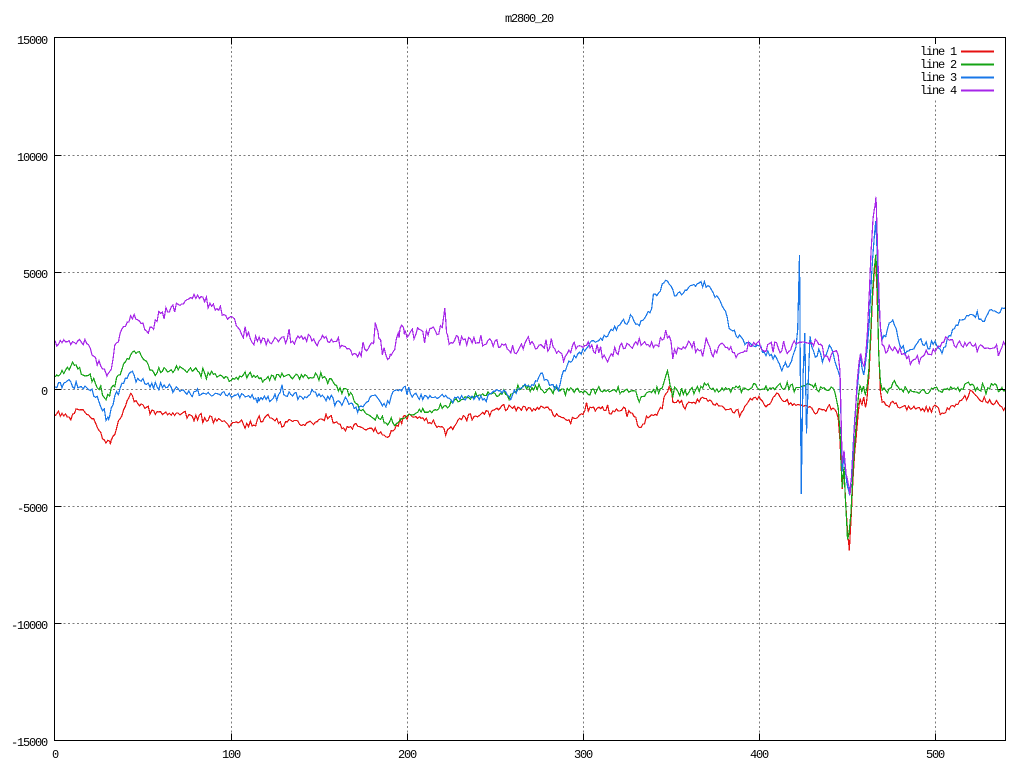 The image size is (1024, 773). Describe the element at coordinates (32, 158) in the screenshot. I see `svg-text: 10000` at that location.